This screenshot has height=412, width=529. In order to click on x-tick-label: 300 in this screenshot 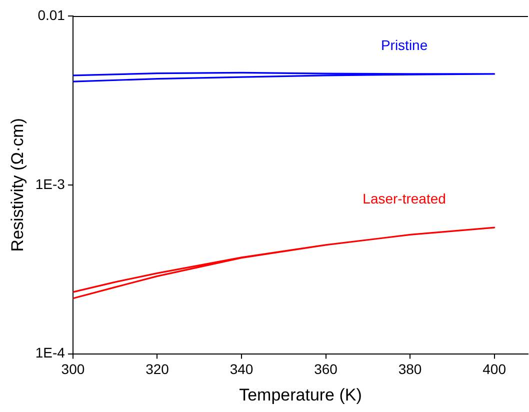, I will do `click(73, 369)`.